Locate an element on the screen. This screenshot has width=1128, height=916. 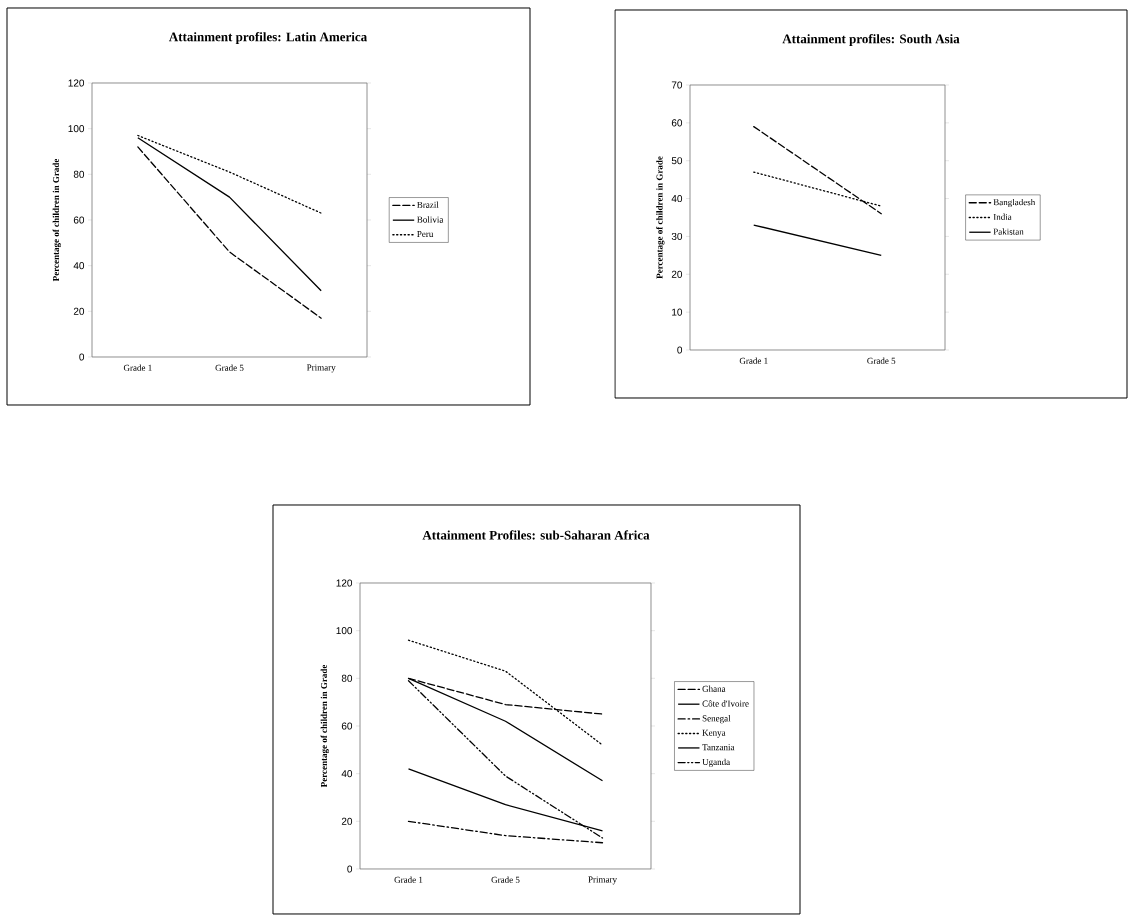
y-tick-label: 30 is located at coordinates (677, 236).